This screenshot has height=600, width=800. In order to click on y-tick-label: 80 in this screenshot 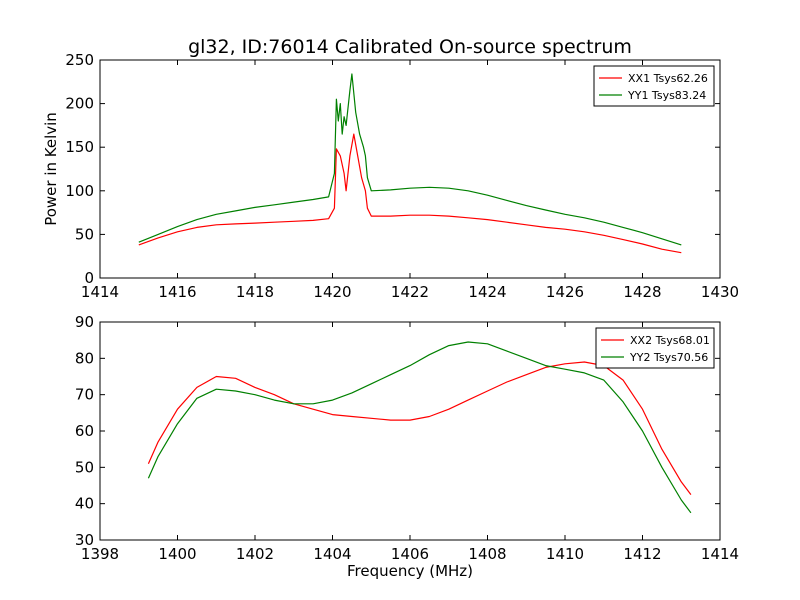, I will do `click(84, 358)`.